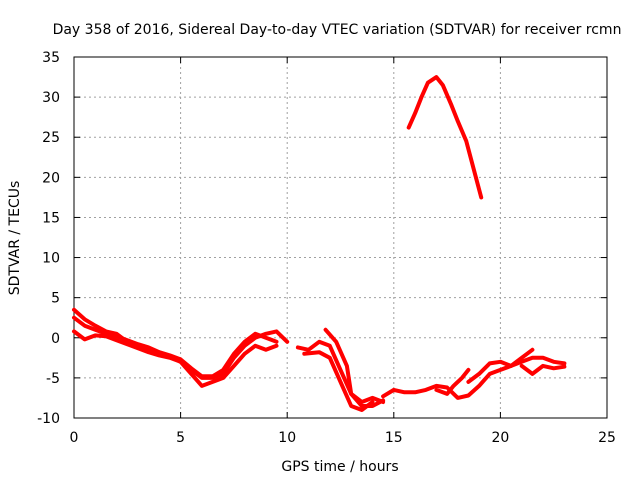 The height and width of the screenshot is (480, 640). Describe the element at coordinates (500, 365) in the screenshot. I see `series-line-sat-j` at that location.